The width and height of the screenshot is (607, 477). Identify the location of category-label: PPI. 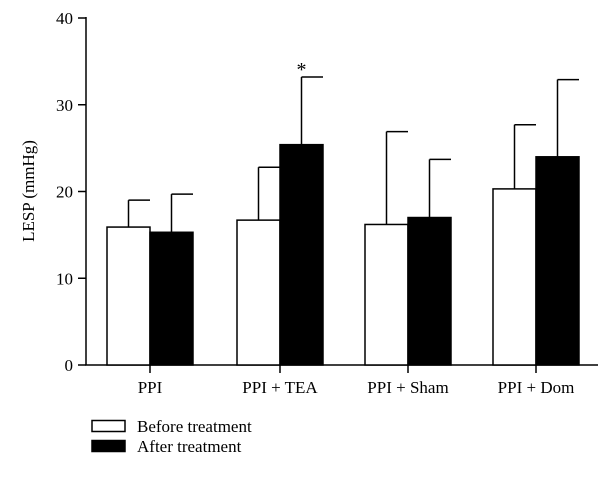
(150, 387).